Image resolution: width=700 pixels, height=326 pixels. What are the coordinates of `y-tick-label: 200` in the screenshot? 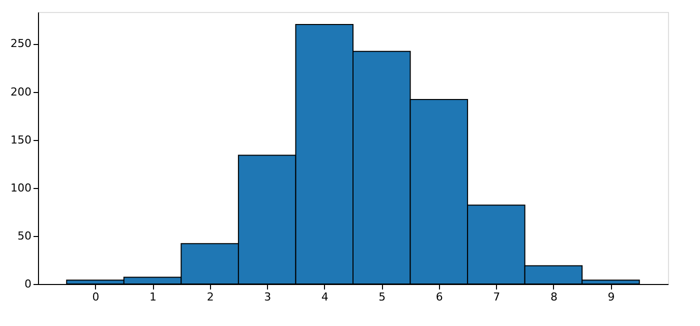 It's located at (21, 91).